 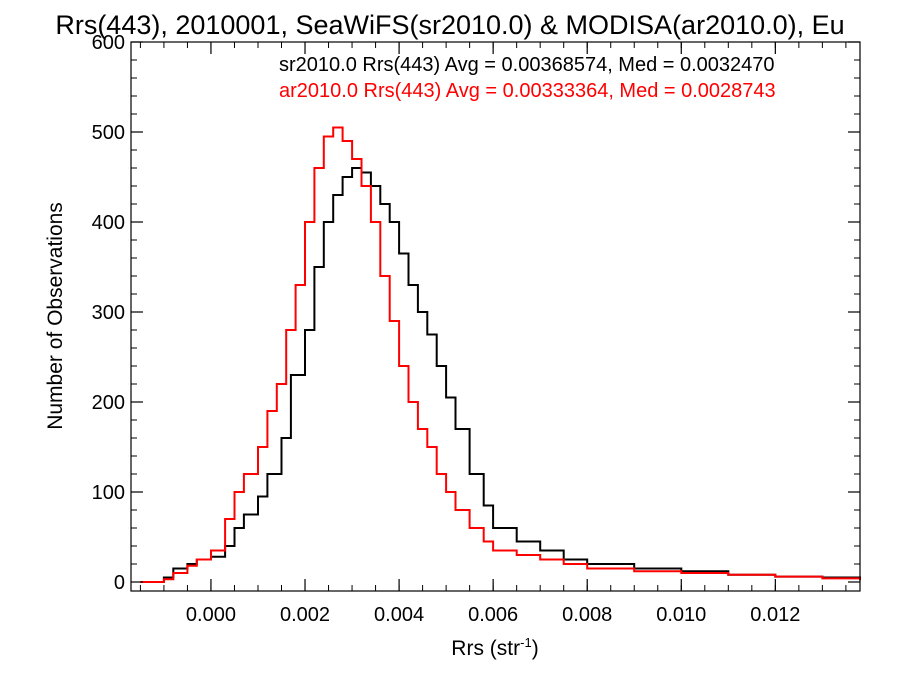 I want to click on y-tick-label: 200, so click(x=108, y=403).